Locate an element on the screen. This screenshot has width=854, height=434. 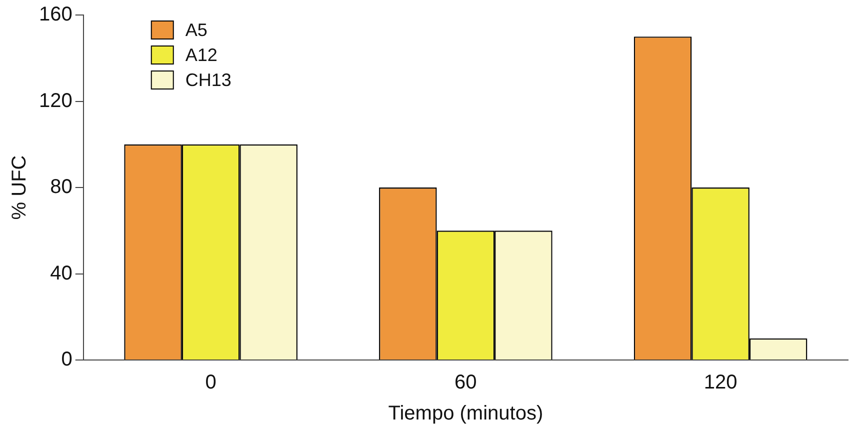
legend-label: A12 is located at coordinates (201, 54).